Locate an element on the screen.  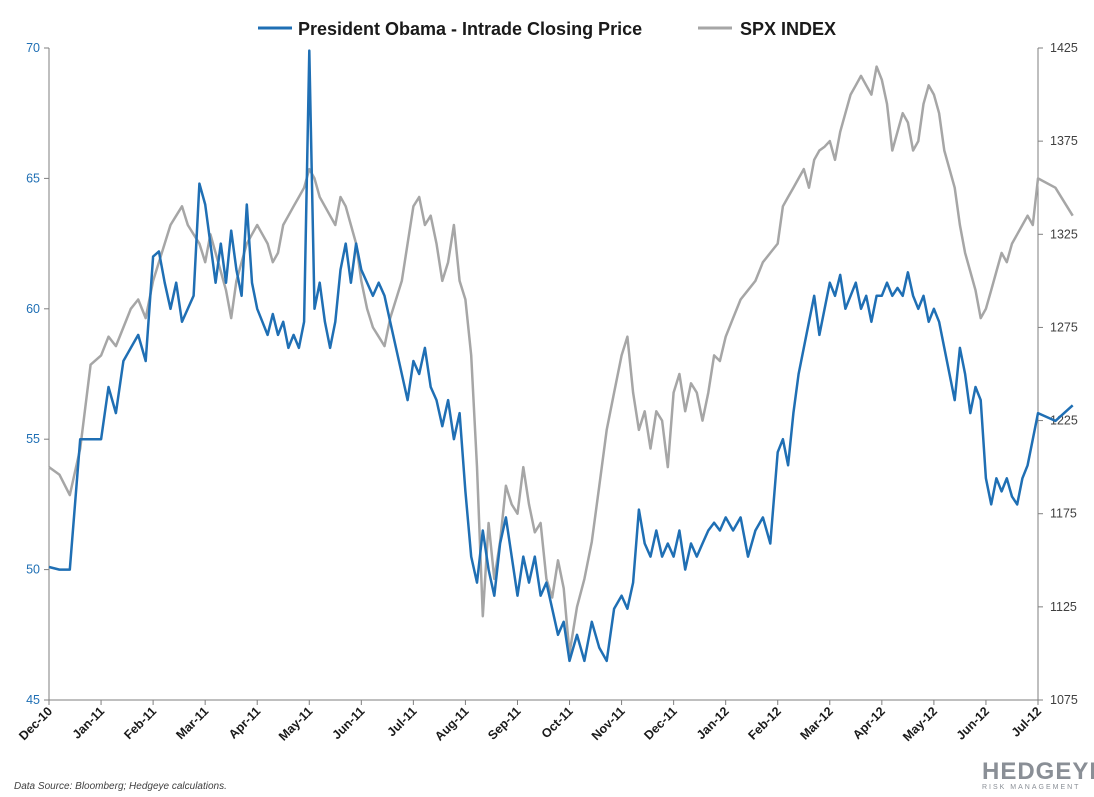
x-tick-label: Aug-11 is located at coordinates (451, 723).